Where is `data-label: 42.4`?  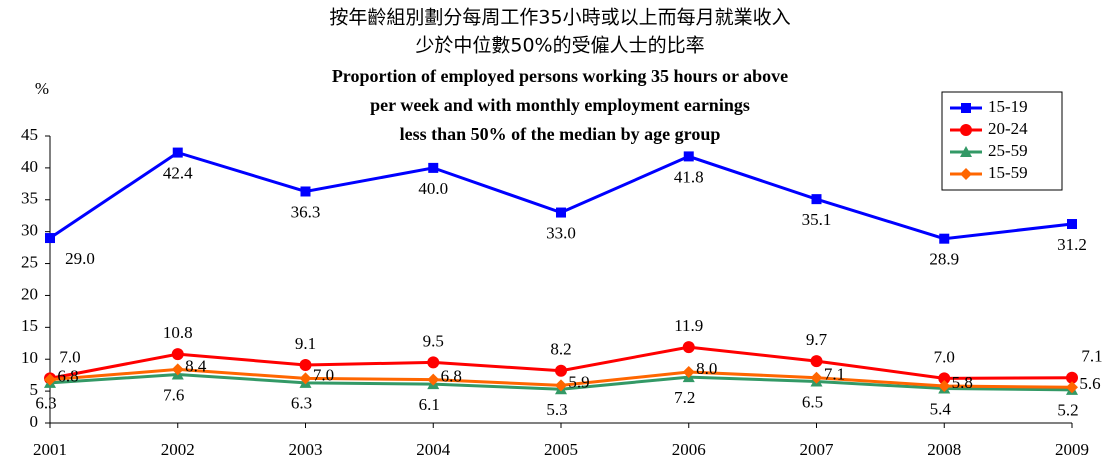
data-label: 42.4 is located at coordinates (178, 172).